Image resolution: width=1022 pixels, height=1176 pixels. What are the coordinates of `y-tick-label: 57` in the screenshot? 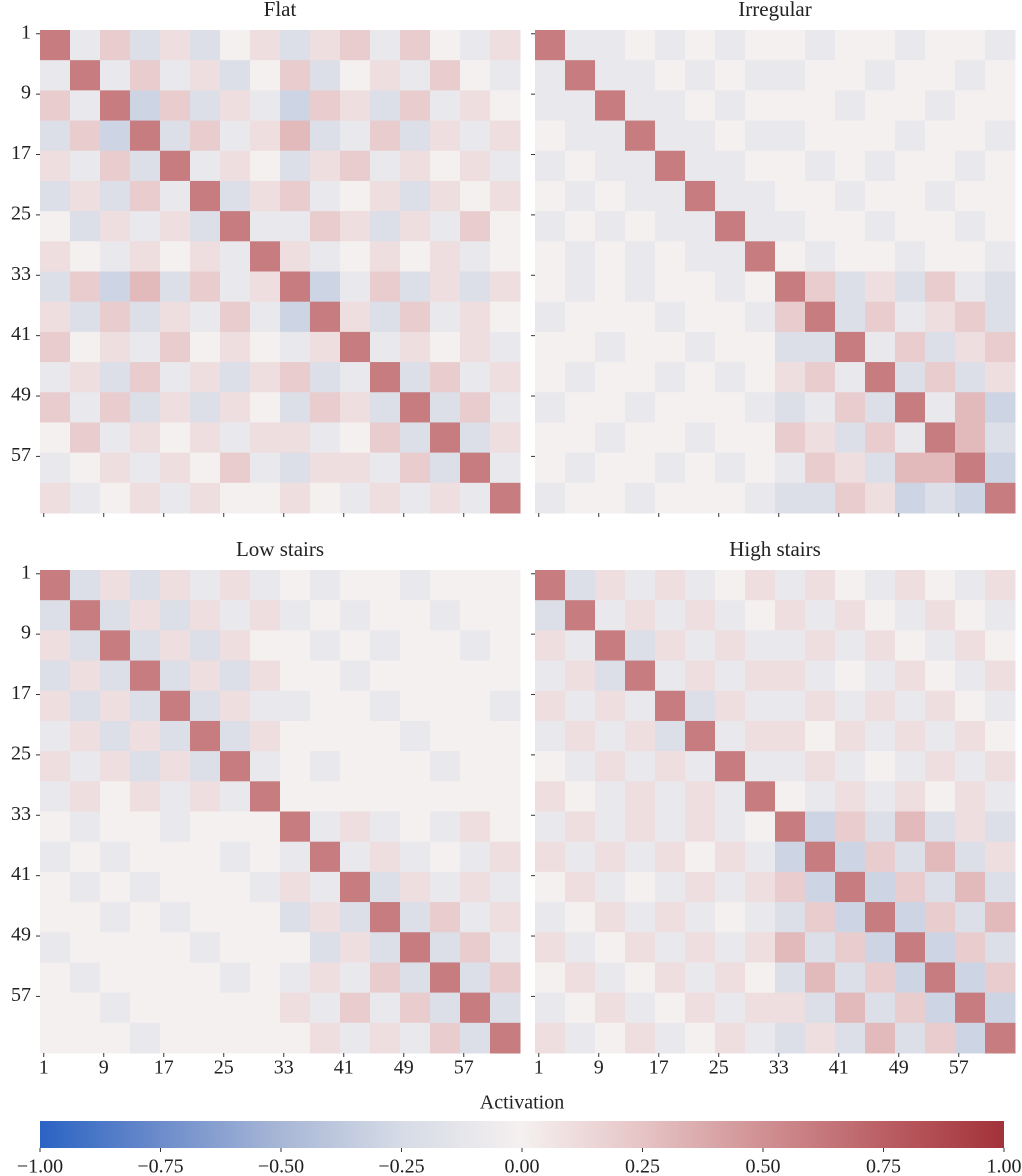 It's located at (21, 455).